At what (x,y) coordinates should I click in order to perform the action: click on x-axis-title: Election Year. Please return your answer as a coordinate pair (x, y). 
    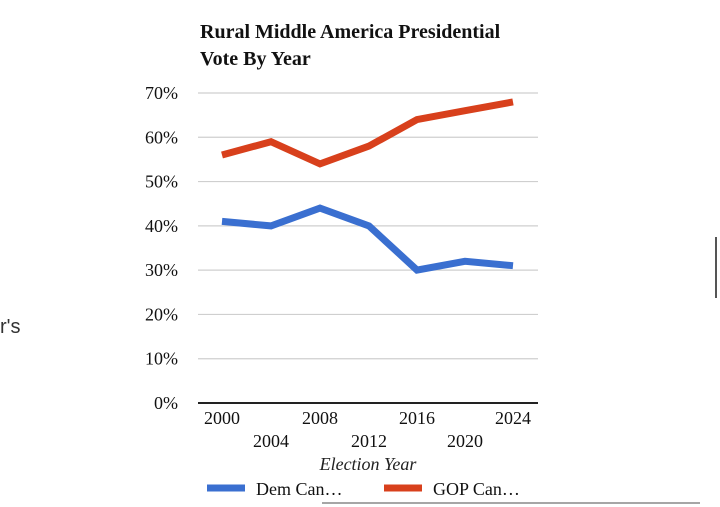
    Looking at the image, I should click on (368, 464).